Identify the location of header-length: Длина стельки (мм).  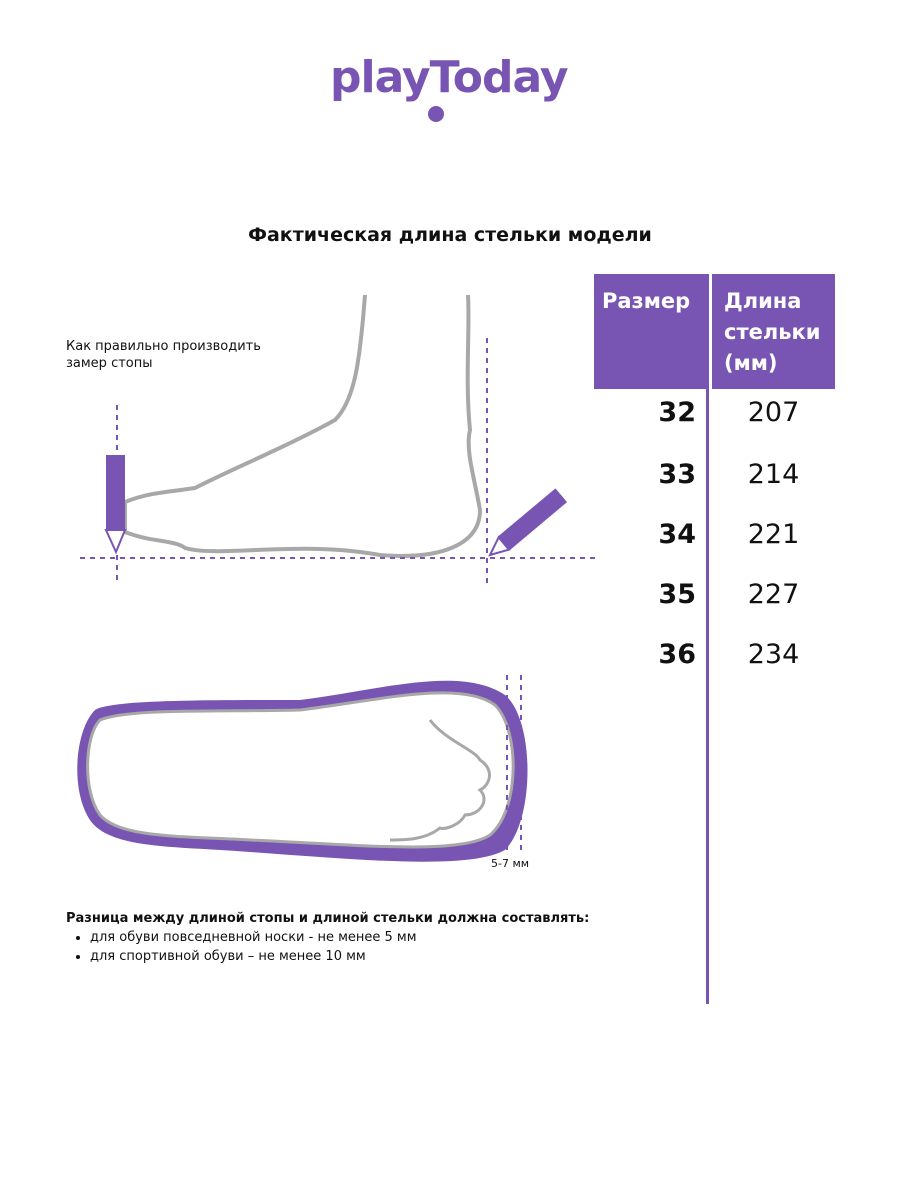
(773, 331).